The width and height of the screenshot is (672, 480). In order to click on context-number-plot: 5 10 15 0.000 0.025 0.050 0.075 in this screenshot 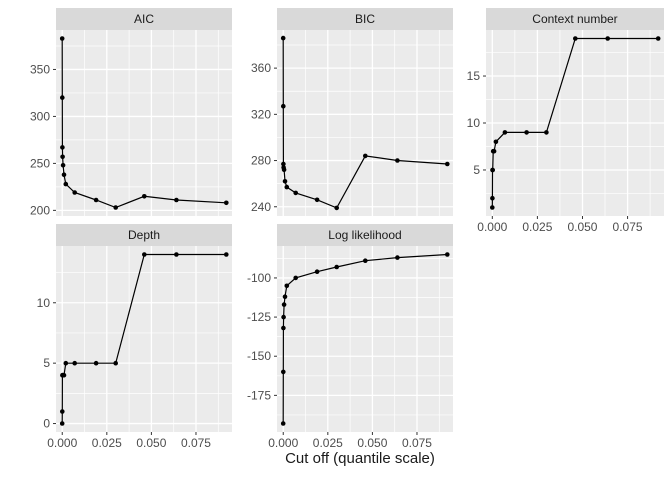, I will do `click(565, 132)`.